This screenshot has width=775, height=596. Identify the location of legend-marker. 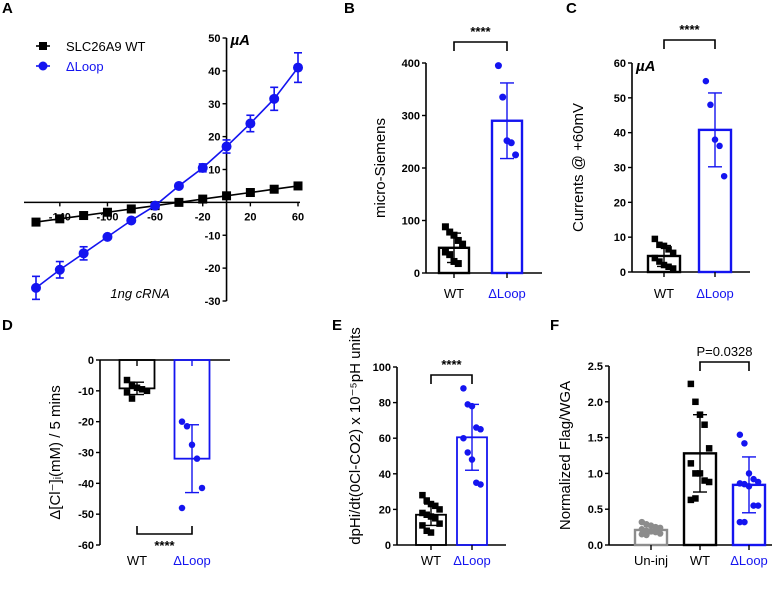
(43, 46).